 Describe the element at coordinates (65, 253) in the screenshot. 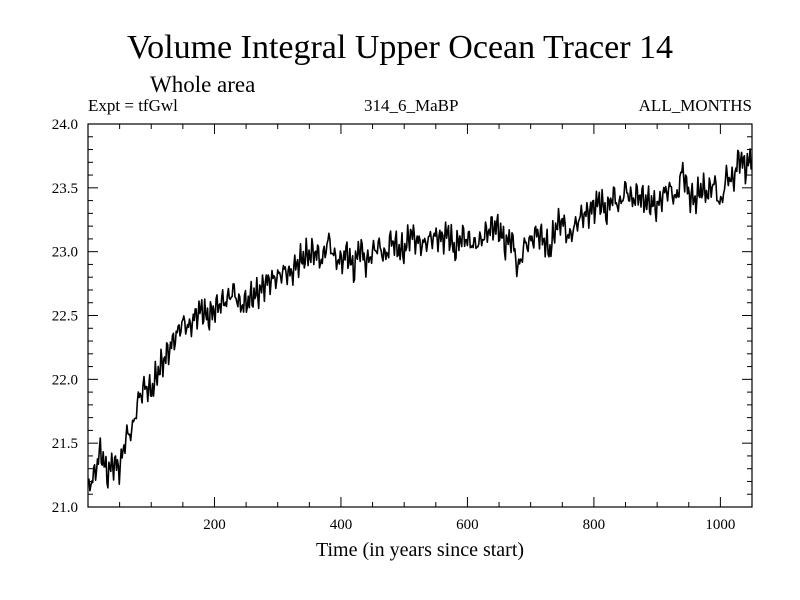

I see `y-tick-label: 23.0` at that location.